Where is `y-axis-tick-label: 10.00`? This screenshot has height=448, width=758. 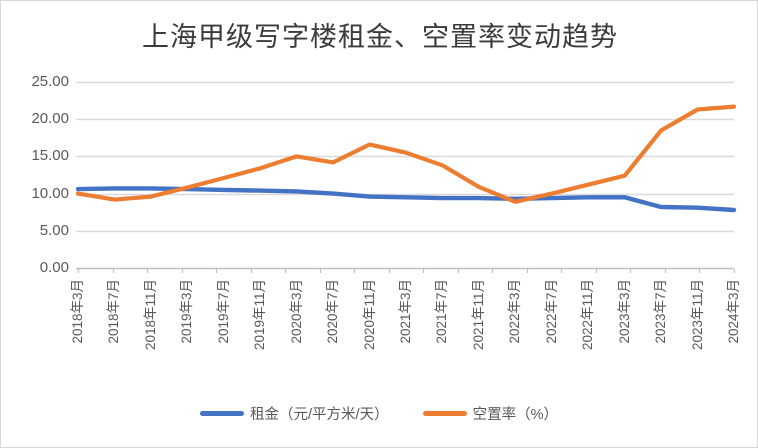 y-axis-tick-label: 10.00 is located at coordinates (50, 193).